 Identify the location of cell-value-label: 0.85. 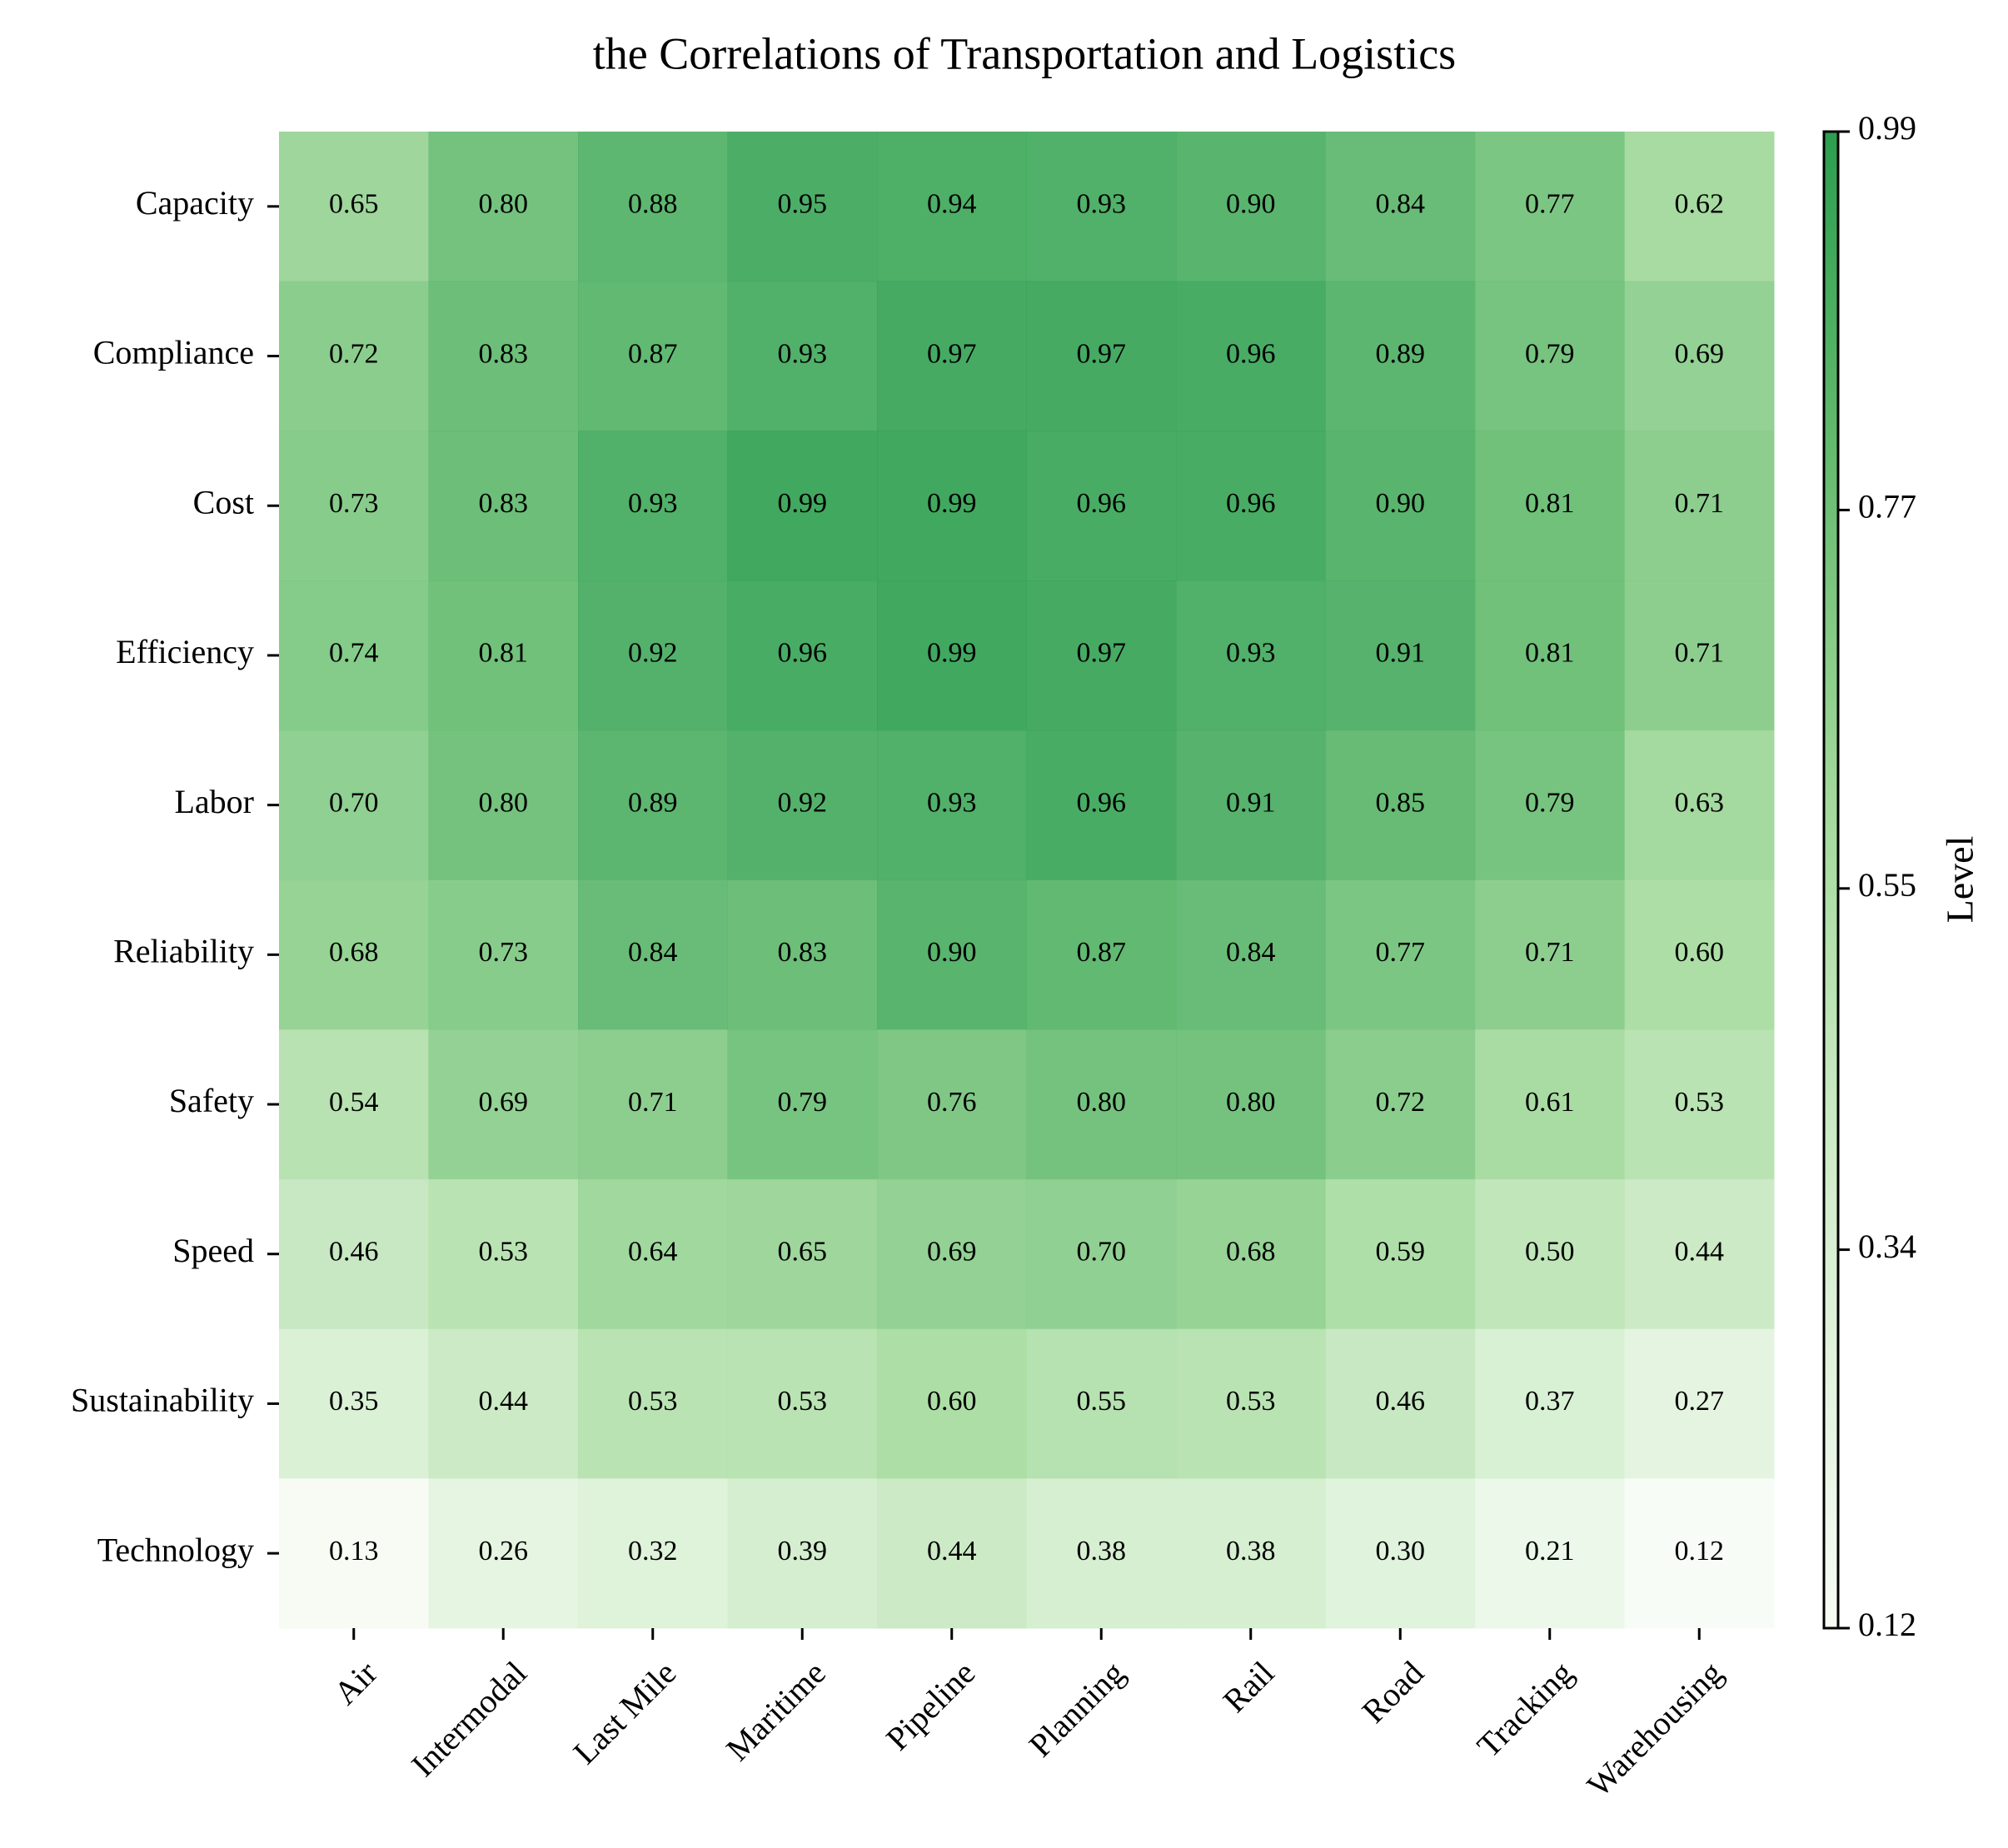
(1401, 802).